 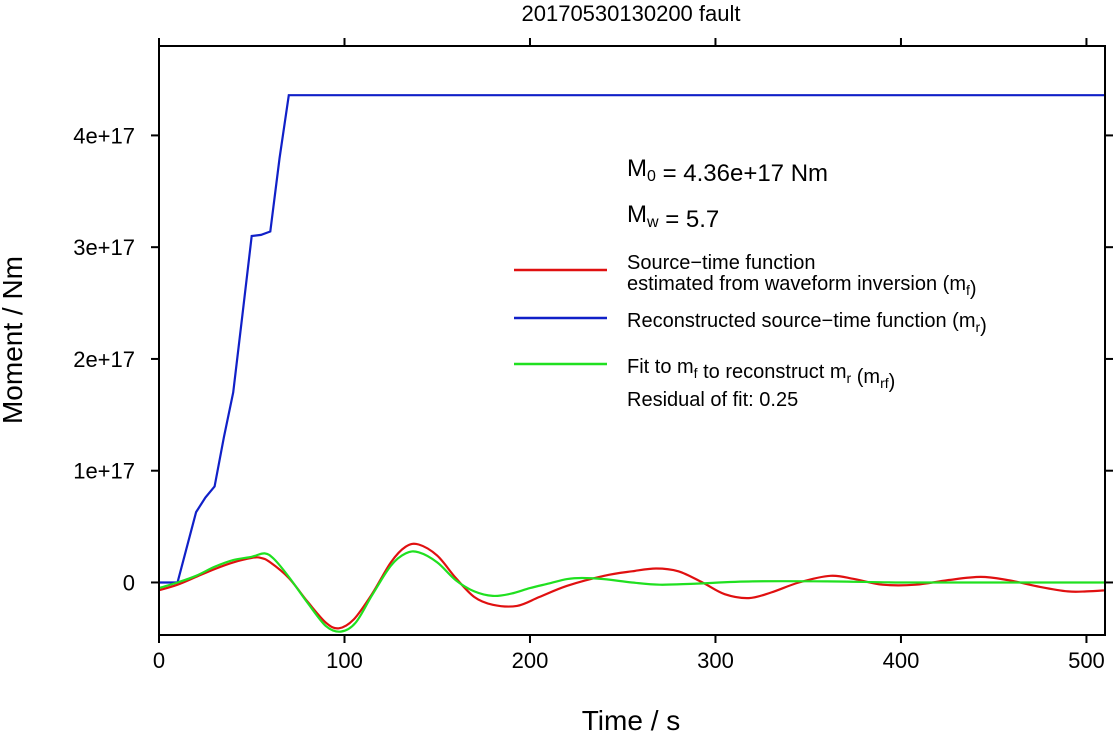 I want to click on x-axis-label: Time / s, so click(x=631, y=720).